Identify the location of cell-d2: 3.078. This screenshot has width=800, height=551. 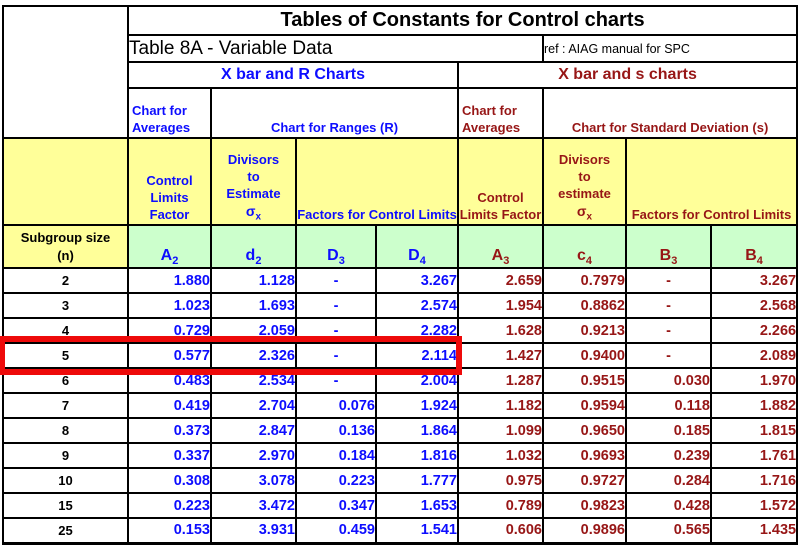
(253, 480).